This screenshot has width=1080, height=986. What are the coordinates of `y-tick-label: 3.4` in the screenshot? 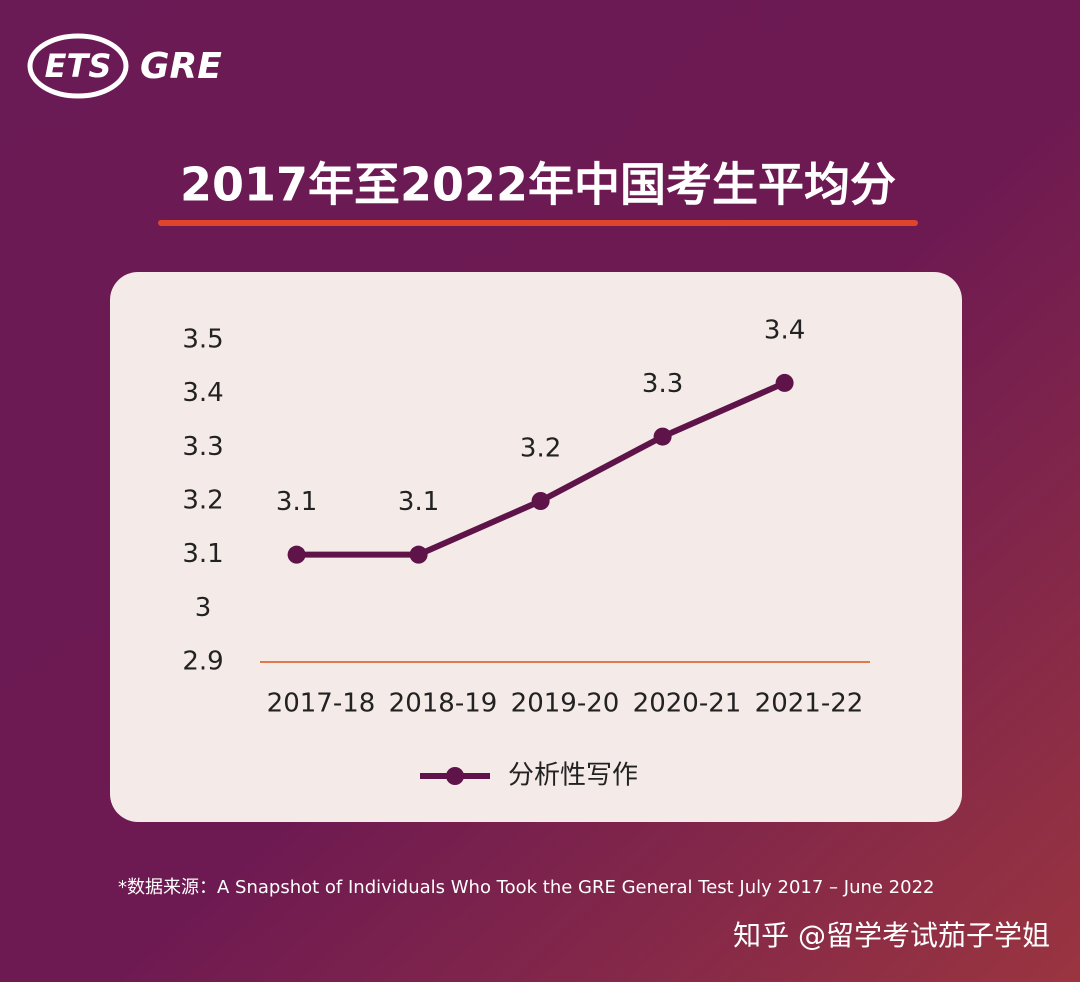 It's located at (202, 393).